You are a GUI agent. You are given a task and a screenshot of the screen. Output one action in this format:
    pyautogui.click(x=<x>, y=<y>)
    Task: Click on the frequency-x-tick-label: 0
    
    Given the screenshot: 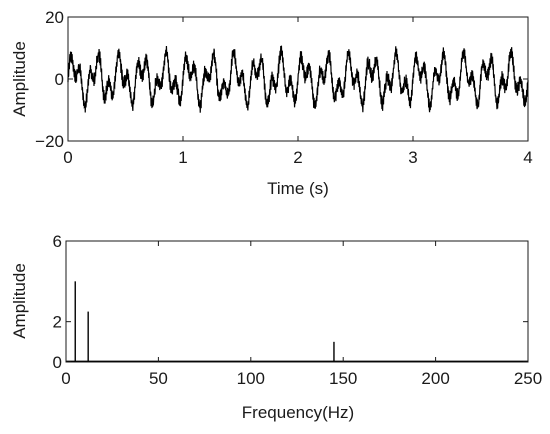 What is the action you would take?
    pyautogui.click(x=65, y=378)
    